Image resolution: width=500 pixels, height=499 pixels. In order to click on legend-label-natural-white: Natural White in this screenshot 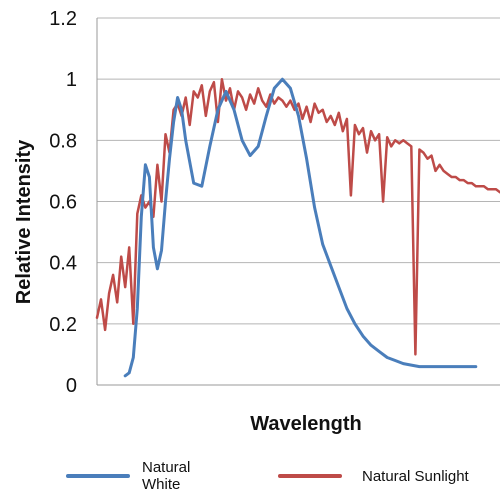, I will do `click(168, 476)`.